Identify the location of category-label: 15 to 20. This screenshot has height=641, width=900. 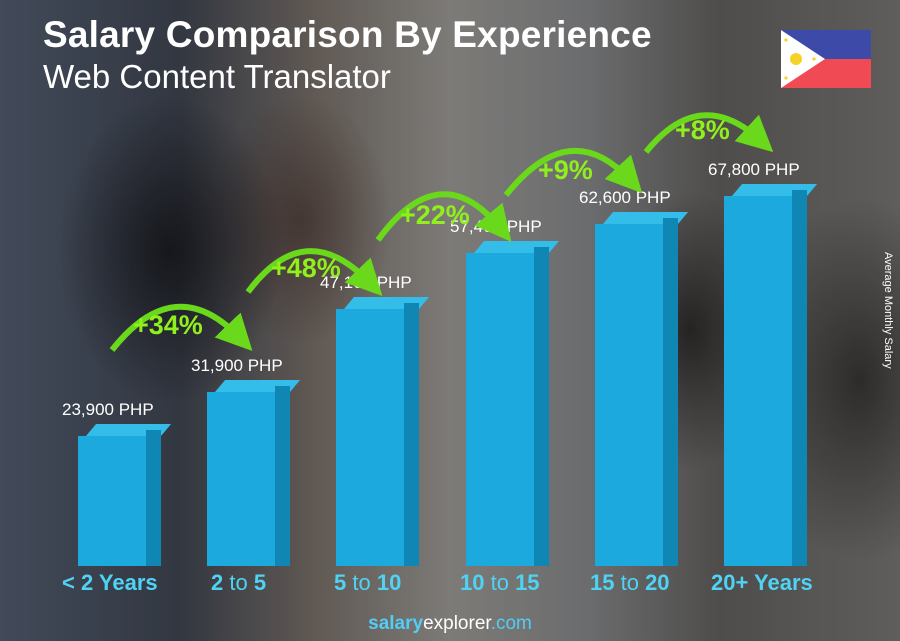
(630, 582).